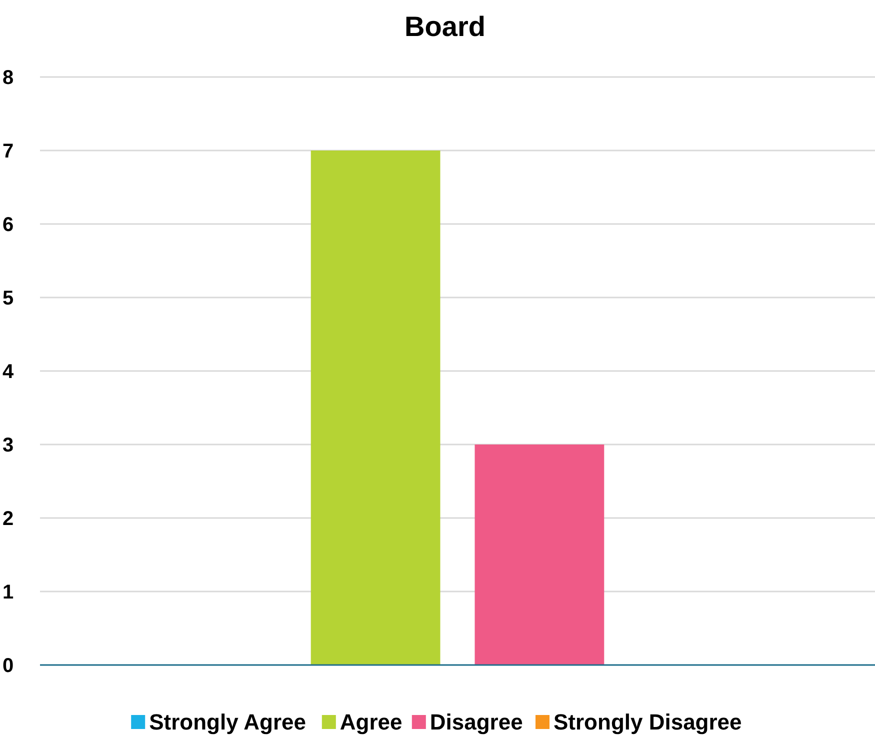 The width and height of the screenshot is (875, 739). What do you see at coordinates (445, 26) in the screenshot?
I see `chart-title: Board` at bounding box center [445, 26].